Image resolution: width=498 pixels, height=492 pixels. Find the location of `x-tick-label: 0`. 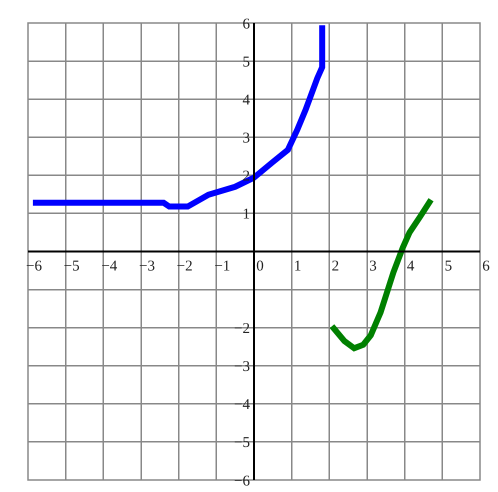

x-tick-label: 0 is located at coordinates (260, 266).